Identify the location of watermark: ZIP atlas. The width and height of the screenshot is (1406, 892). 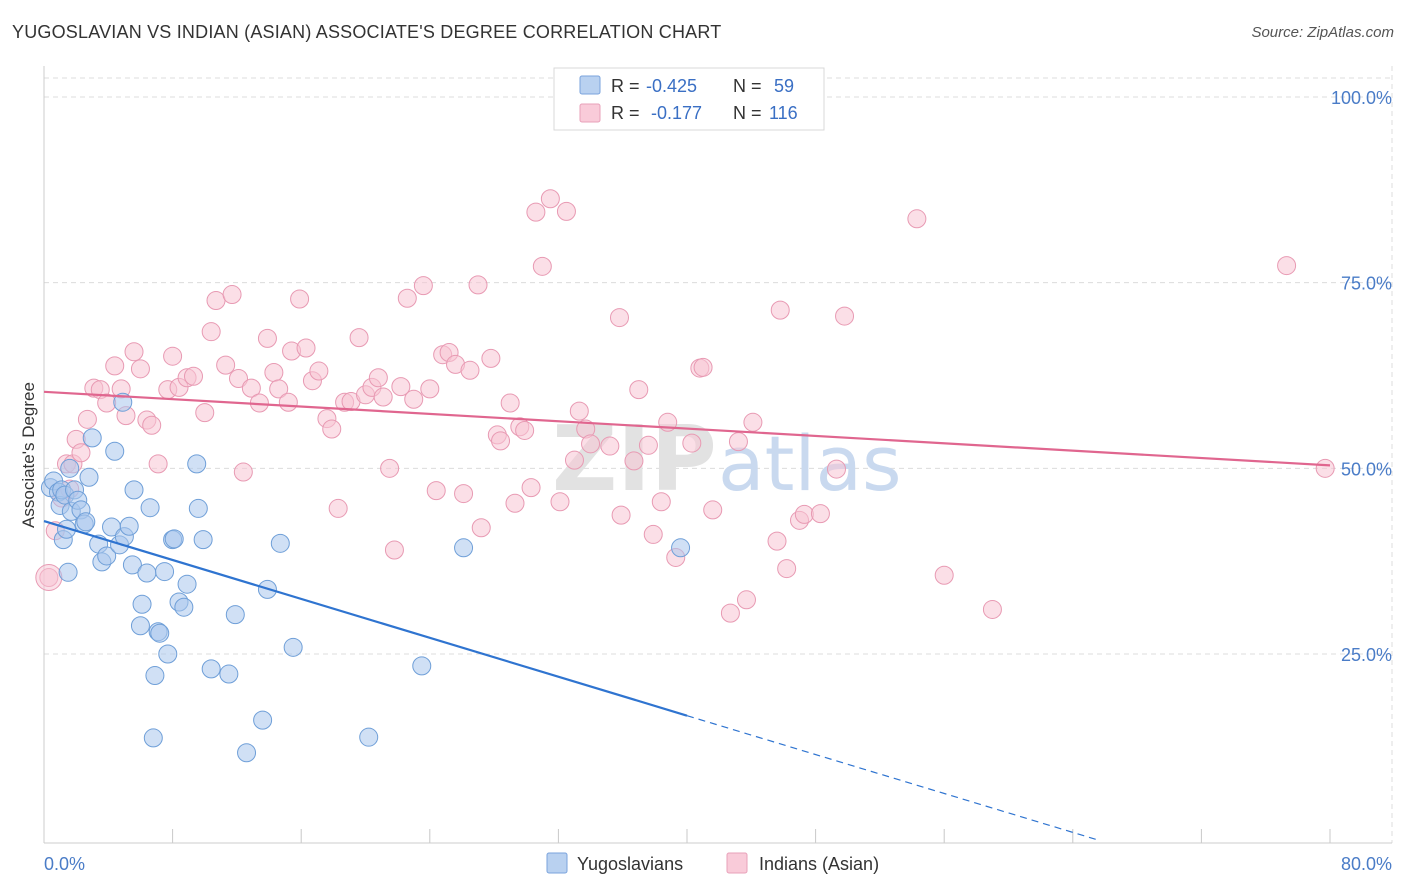
(727, 459).